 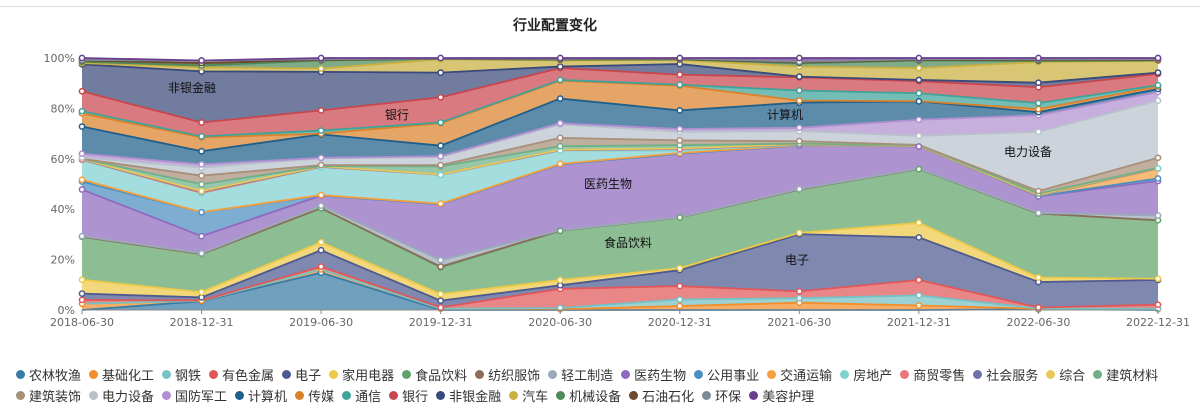 I want to click on legend-item: 建筑装饰, so click(x=48, y=395).